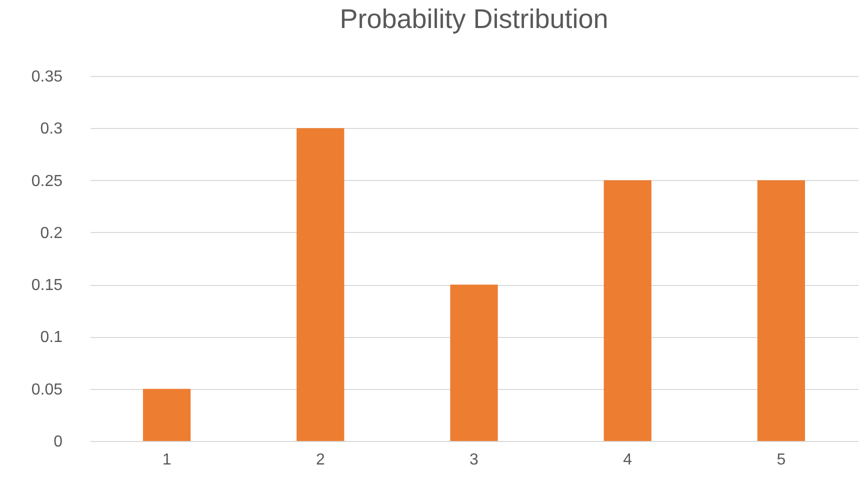  Describe the element at coordinates (58, 442) in the screenshot. I see `y-tick-label: 0` at that location.